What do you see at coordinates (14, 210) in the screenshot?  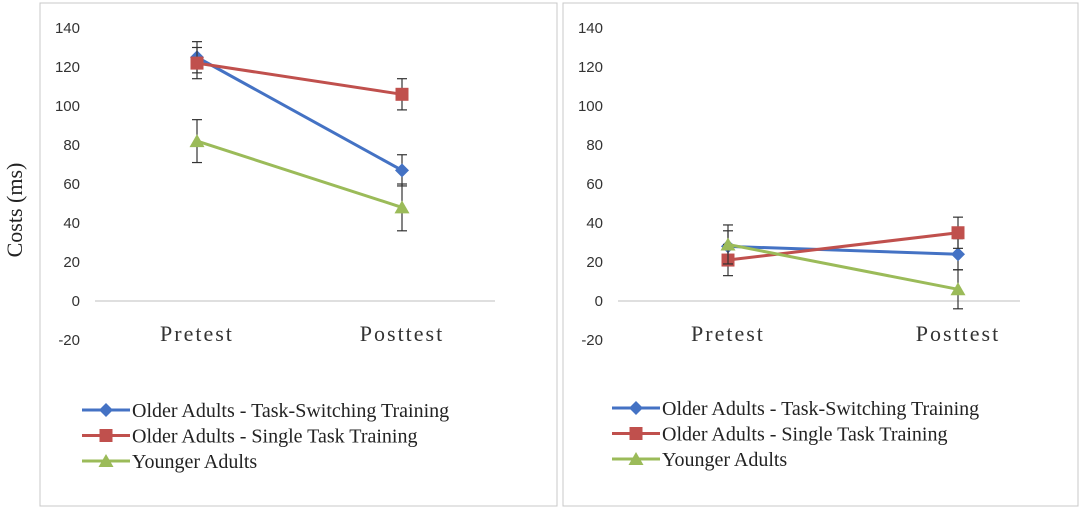 I see `y-axis-label: Costs (ms)` at bounding box center [14, 210].